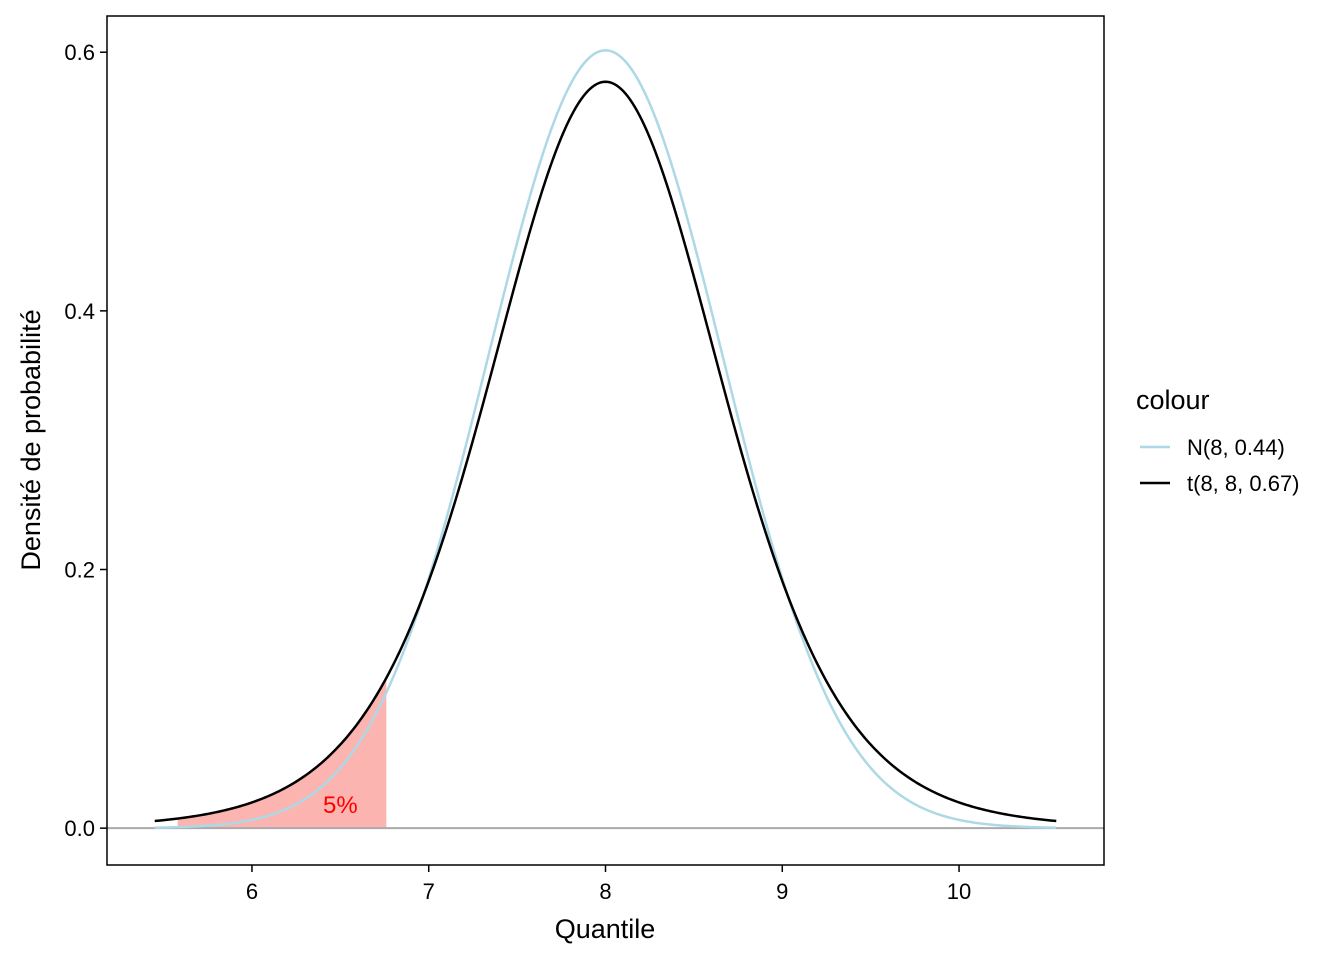  What do you see at coordinates (1173, 400) in the screenshot?
I see `legend-title: colour` at bounding box center [1173, 400].